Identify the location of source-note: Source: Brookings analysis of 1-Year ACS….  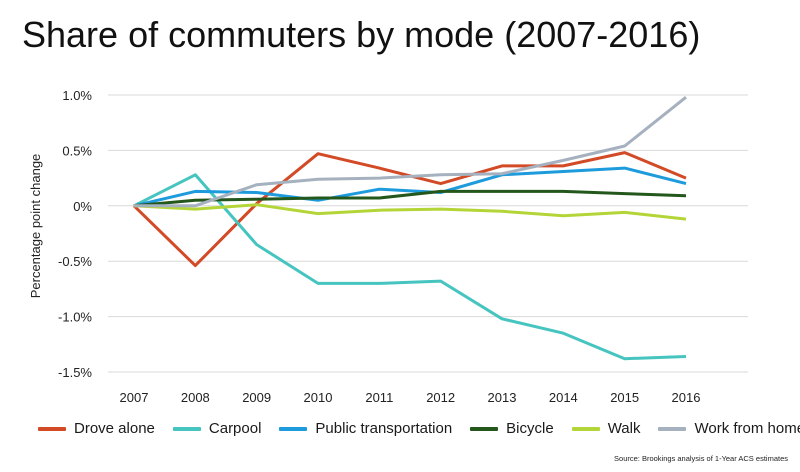
(701, 458).